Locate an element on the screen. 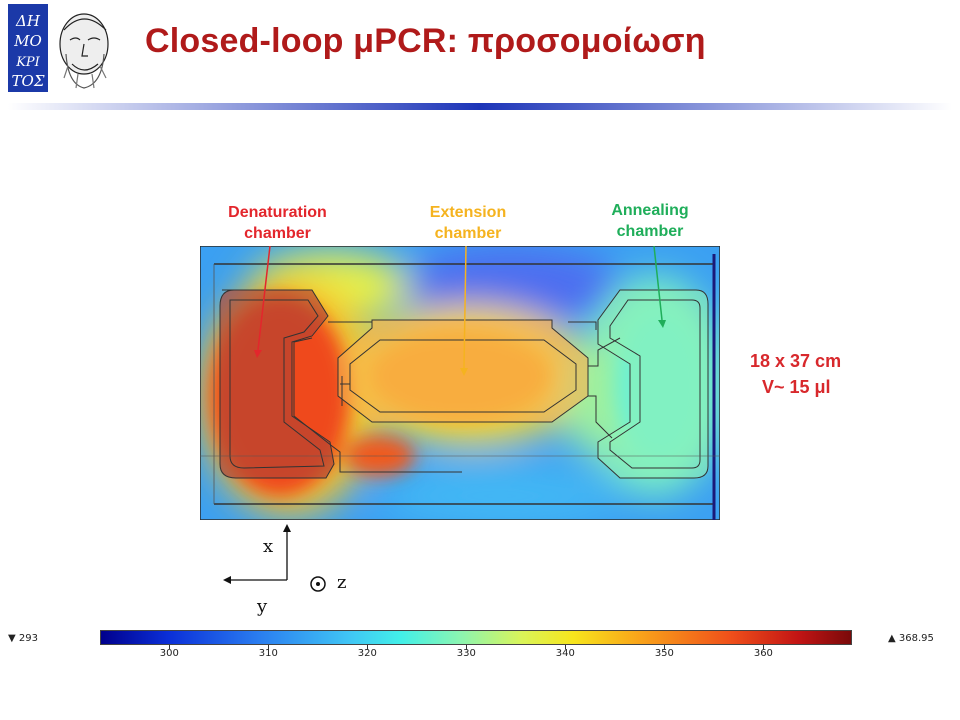 The width and height of the screenshot is (960, 720). axis-x-label: x is located at coordinates (268, 546).